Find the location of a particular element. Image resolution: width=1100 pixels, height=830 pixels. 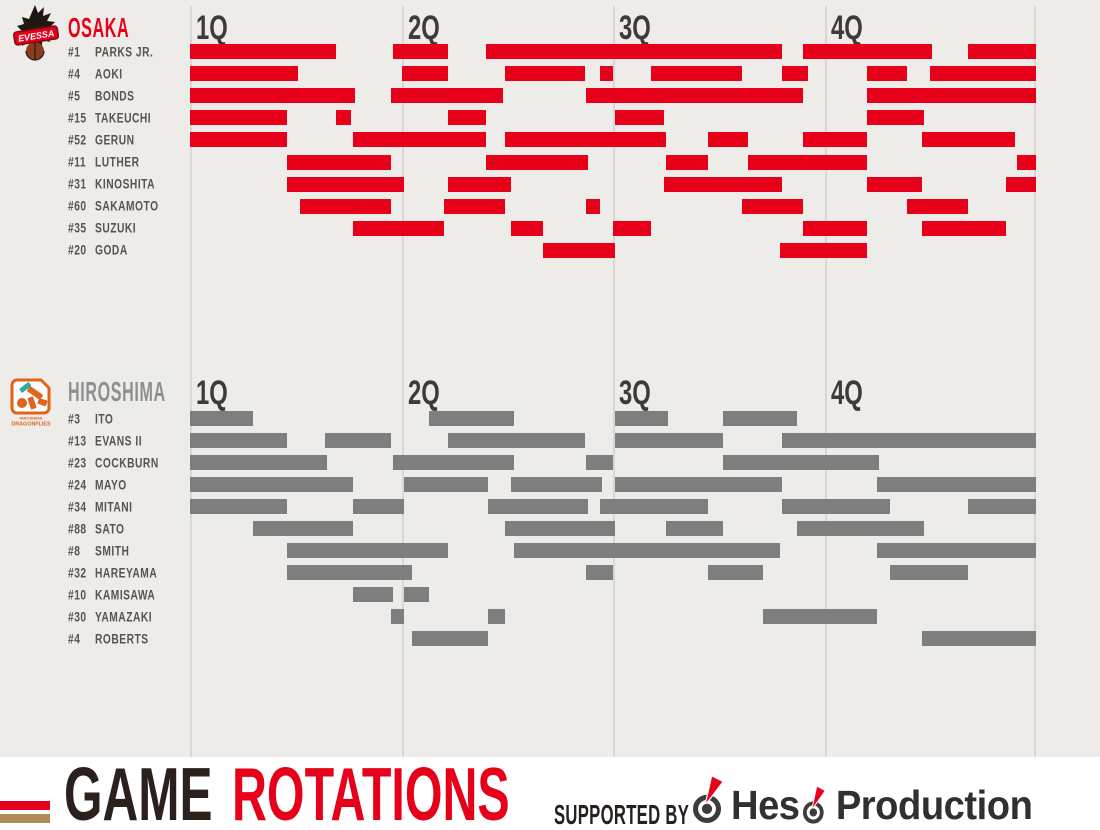

player-number: #30 is located at coordinates (77, 616).